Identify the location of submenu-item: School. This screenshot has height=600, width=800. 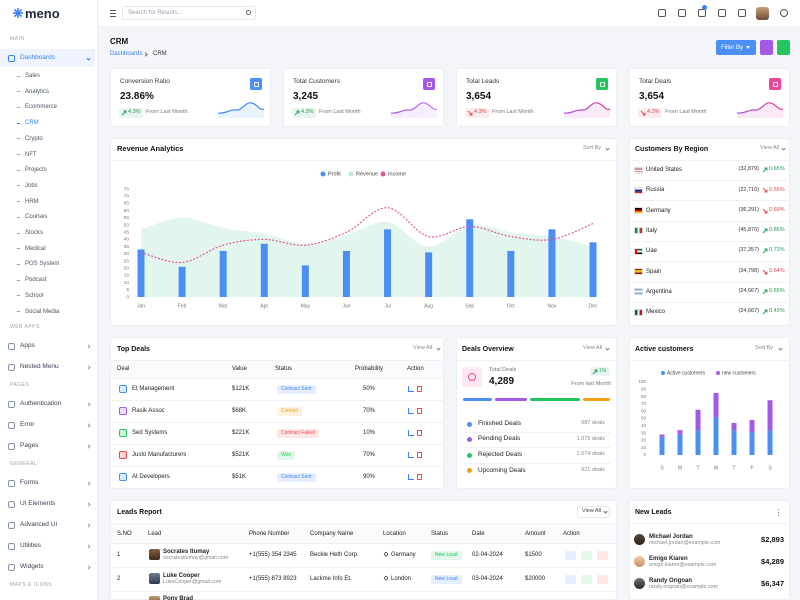
(34, 295).